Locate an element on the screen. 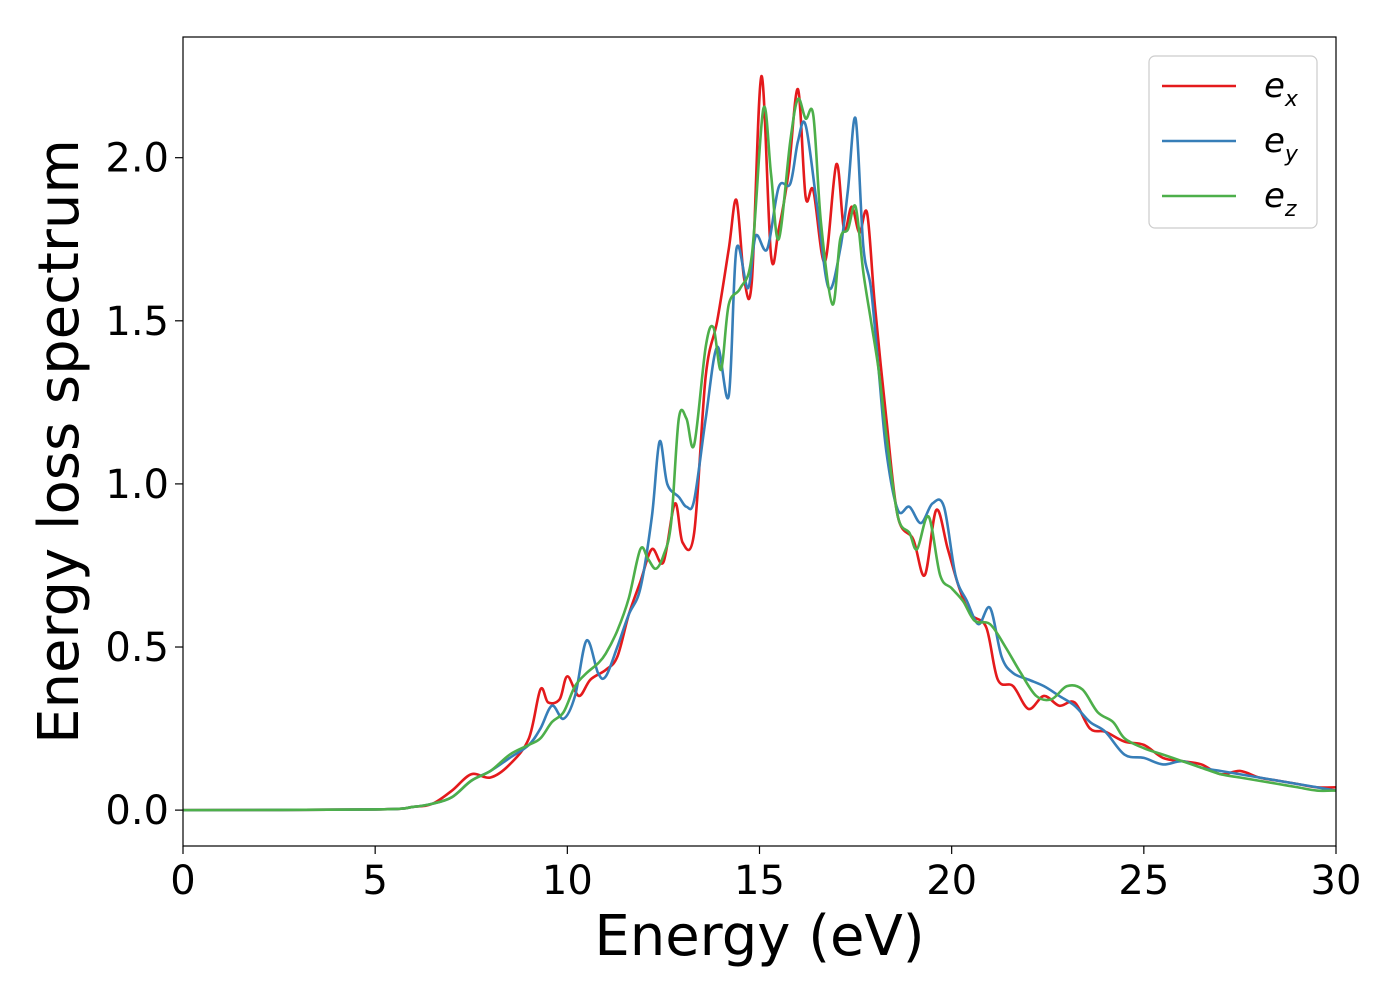 The image size is (1400, 1000). y-axis-ticks: 0.0 0.5 1.0 1.5 2.0 is located at coordinates (144, 485).